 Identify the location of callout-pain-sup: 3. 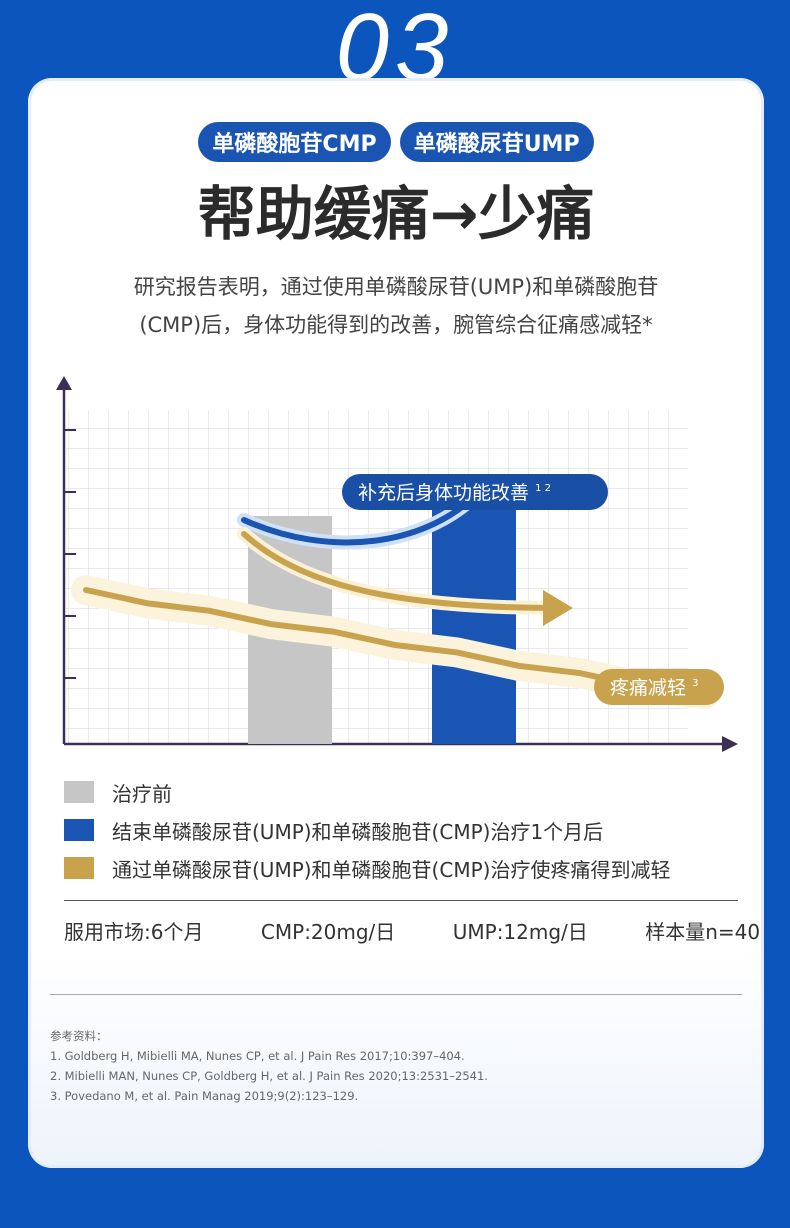
(695, 683).